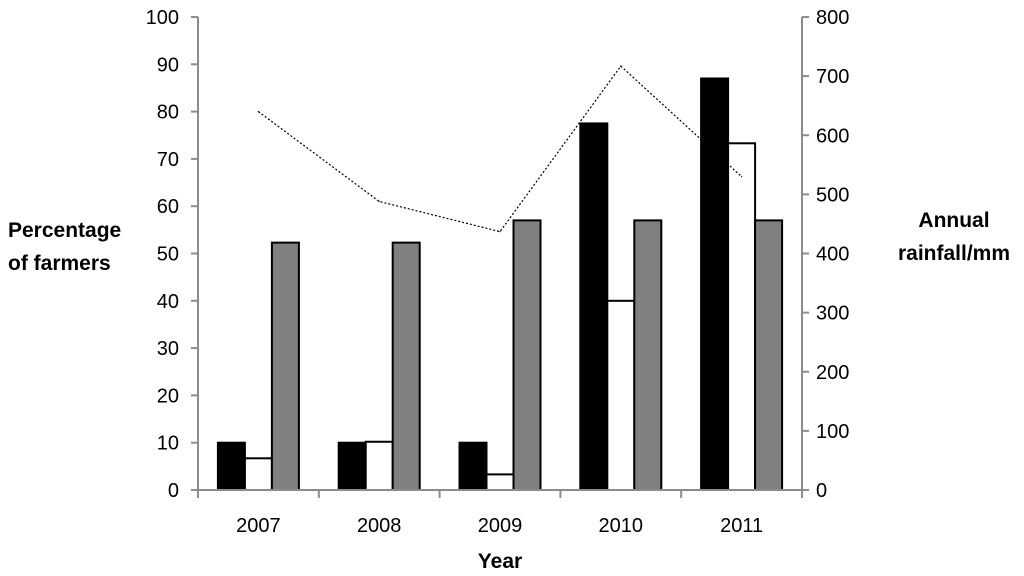  I want to click on y2-tick-label-400: 400, so click(832, 255).